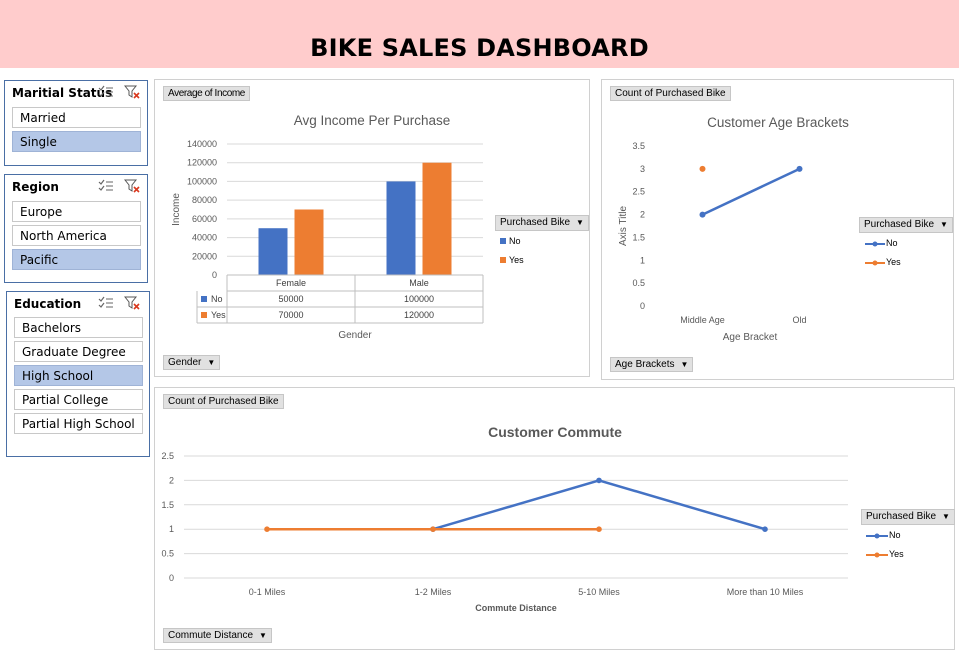 This screenshot has height=653, width=959. Describe the element at coordinates (35, 187) in the screenshot. I see `slicer-title: Region` at that location.